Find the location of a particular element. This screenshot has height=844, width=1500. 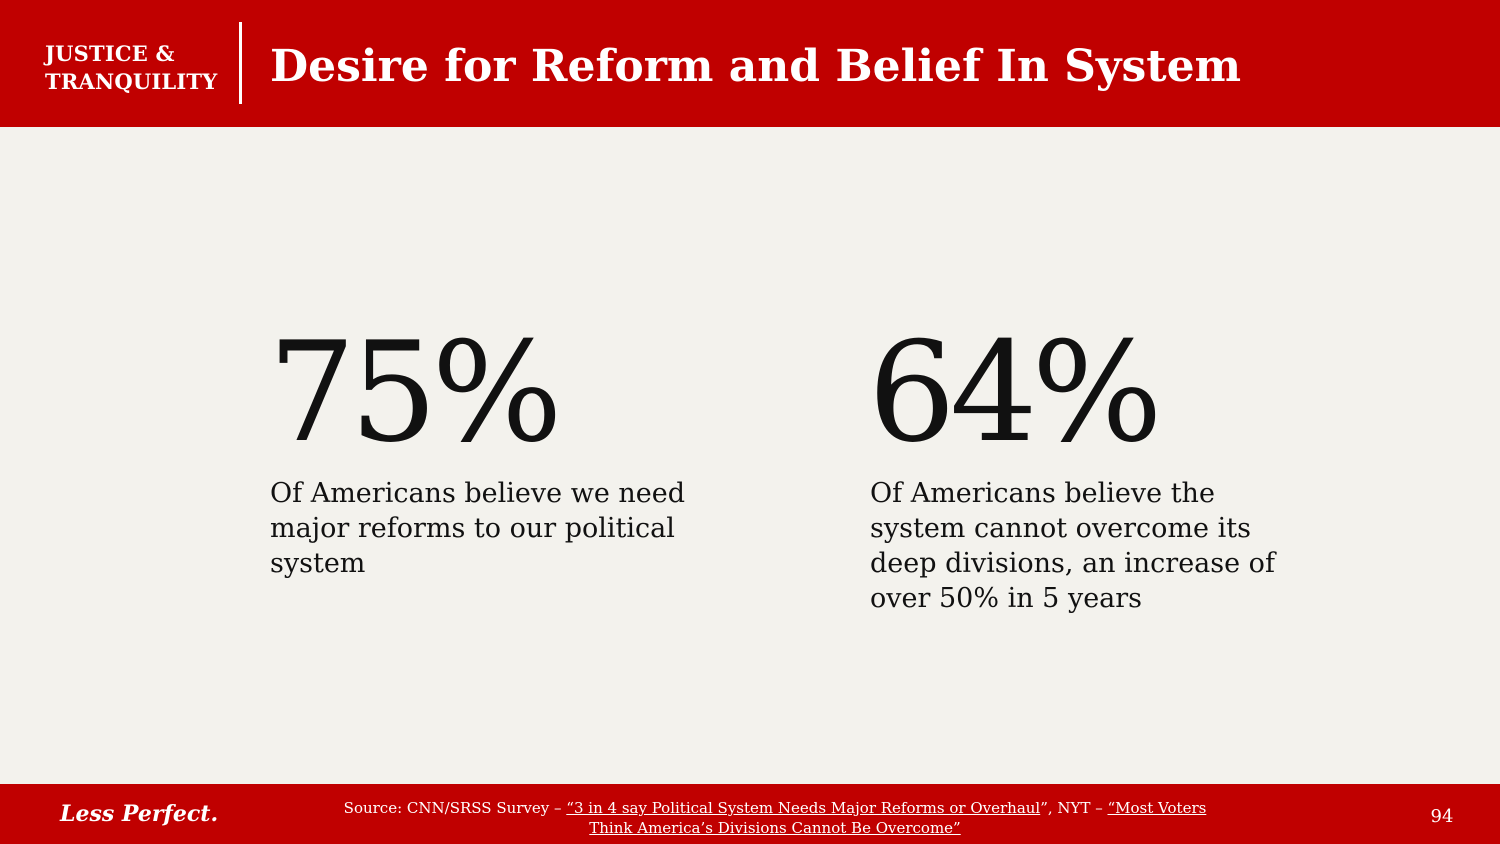

source-prefix: Source: CNN/SRSS Survey – is located at coordinates (455, 808).